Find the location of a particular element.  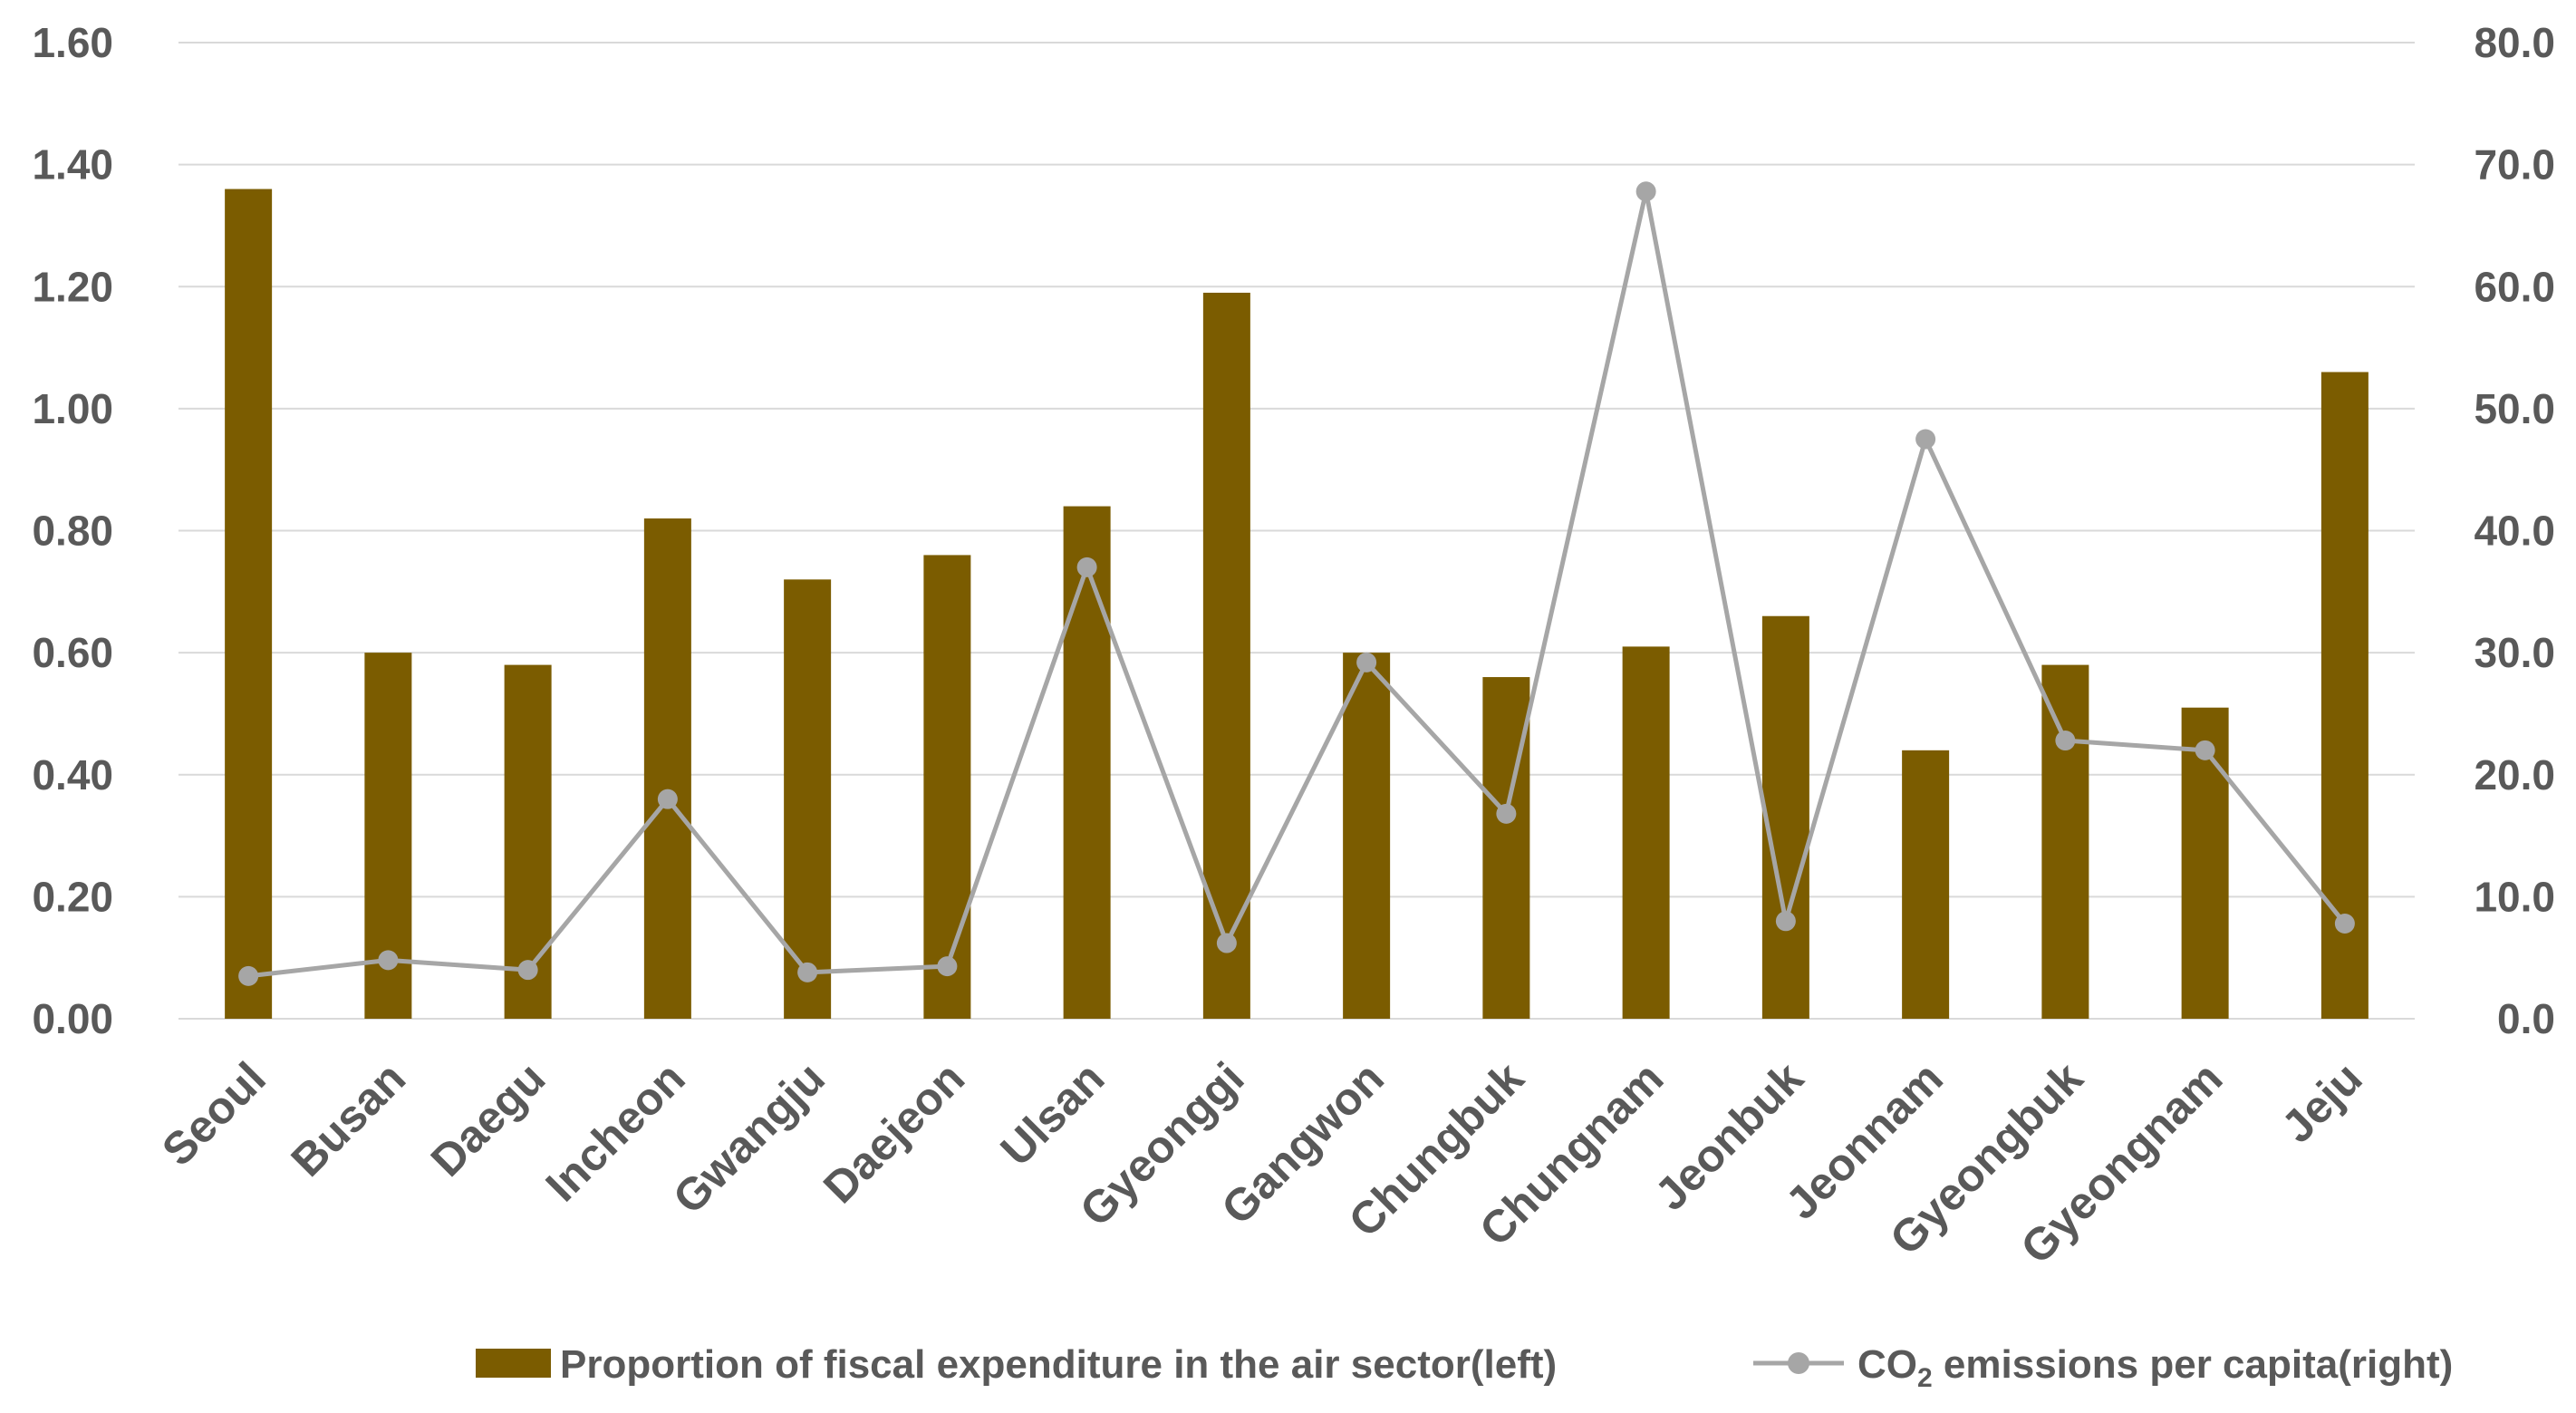

category-label: Daegu is located at coordinates (488, 1119).